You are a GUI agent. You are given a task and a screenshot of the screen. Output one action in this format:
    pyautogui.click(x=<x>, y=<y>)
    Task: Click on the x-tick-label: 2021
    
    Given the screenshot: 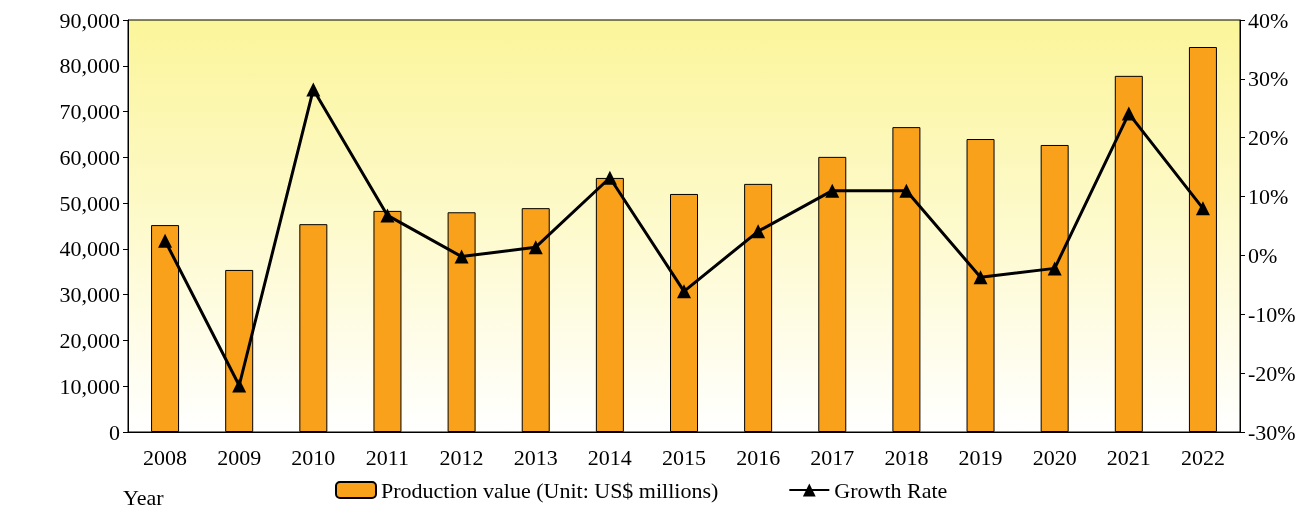 What is the action you would take?
    pyautogui.click(x=1128, y=457)
    